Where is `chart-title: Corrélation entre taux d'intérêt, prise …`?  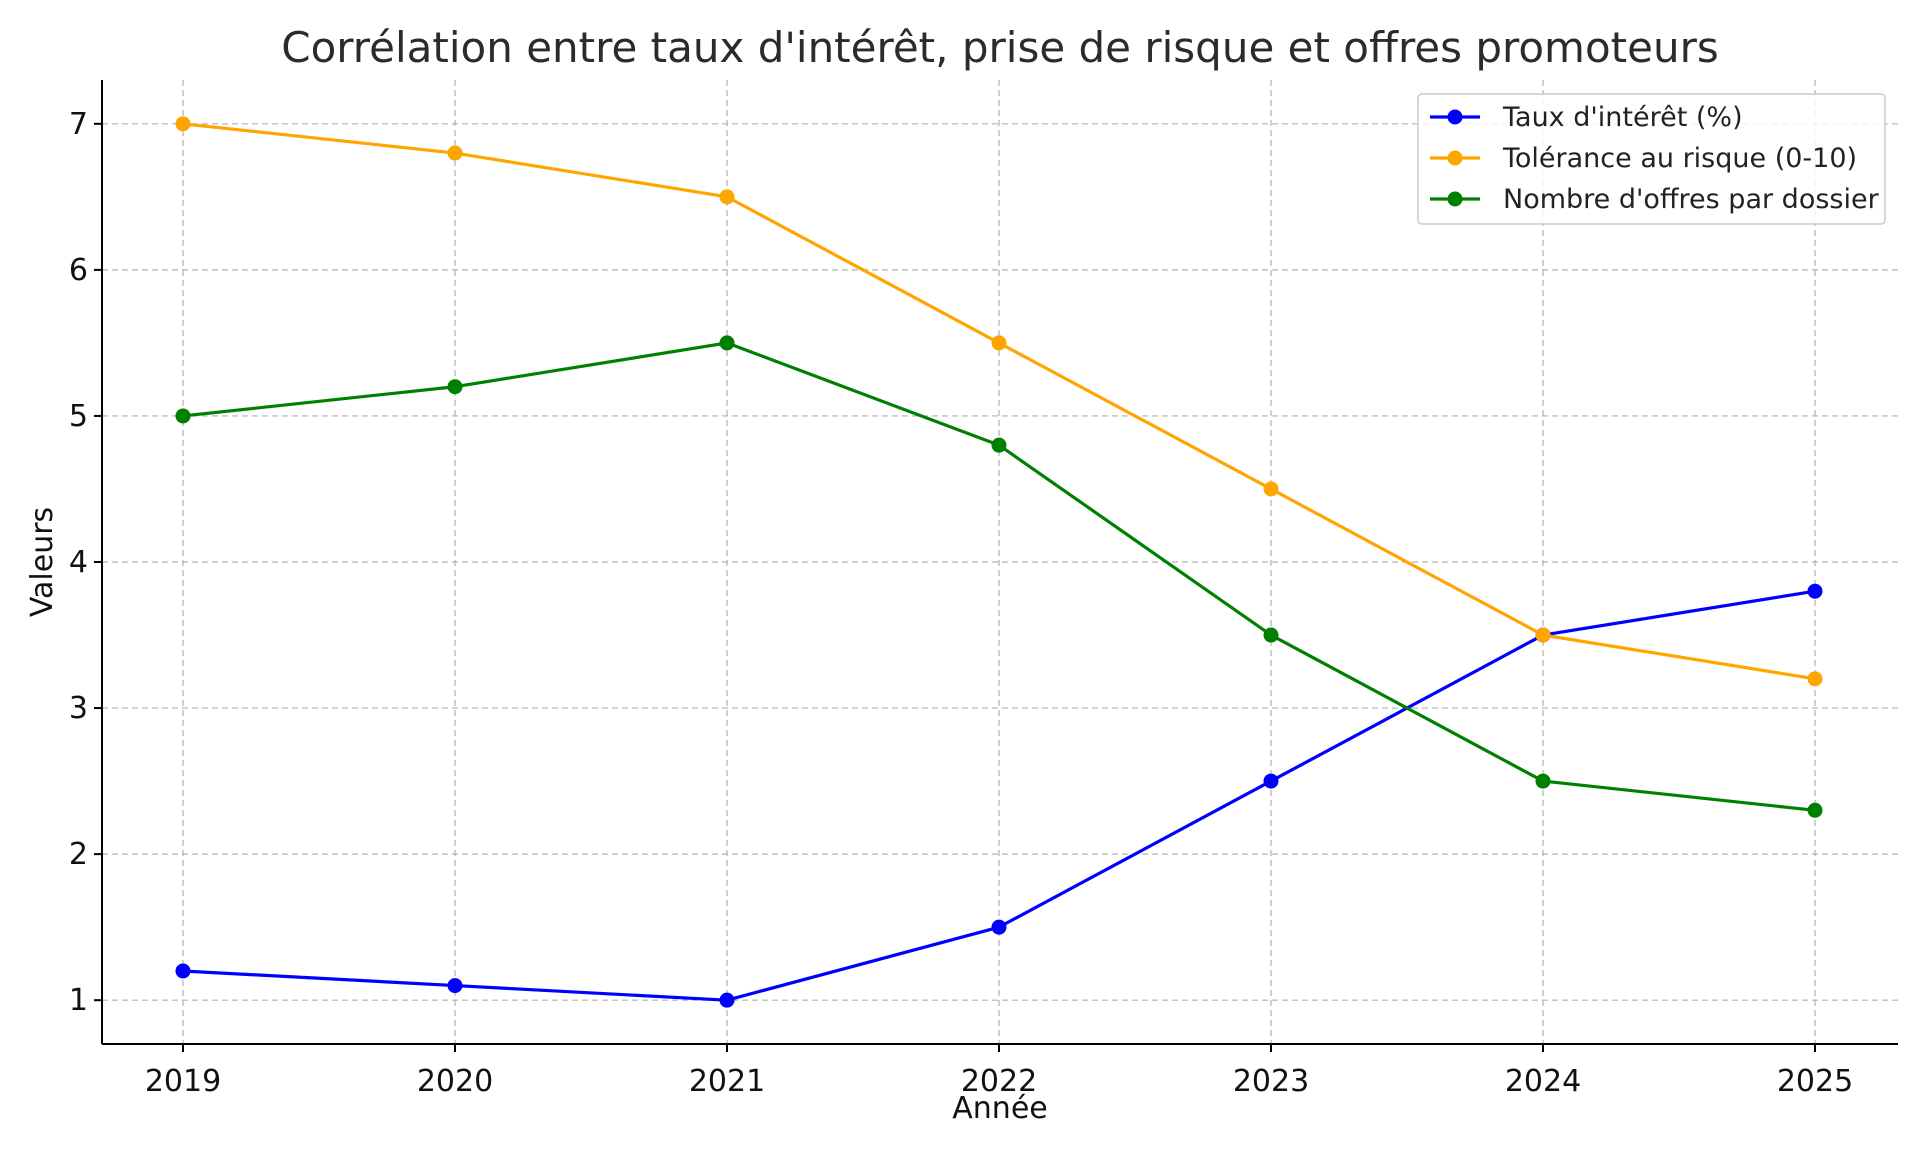 chart-title: Corrélation entre taux d'intérêt, prise … is located at coordinates (1000, 47).